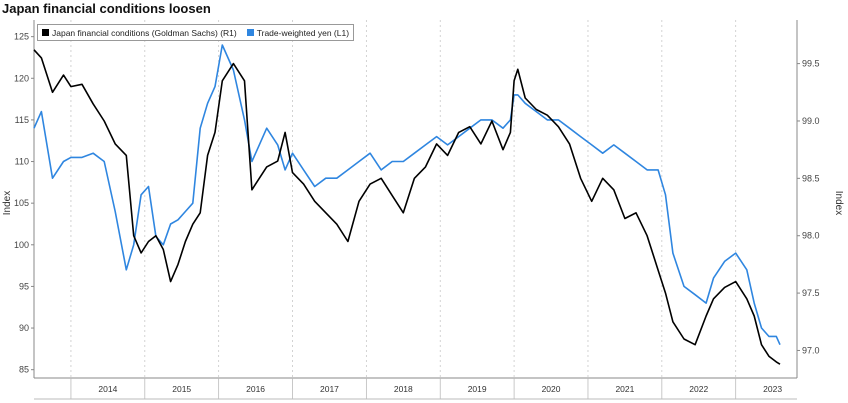  Describe the element at coordinates (698, 389) in the screenshot. I see `x-tick-2022: 2022` at that location.